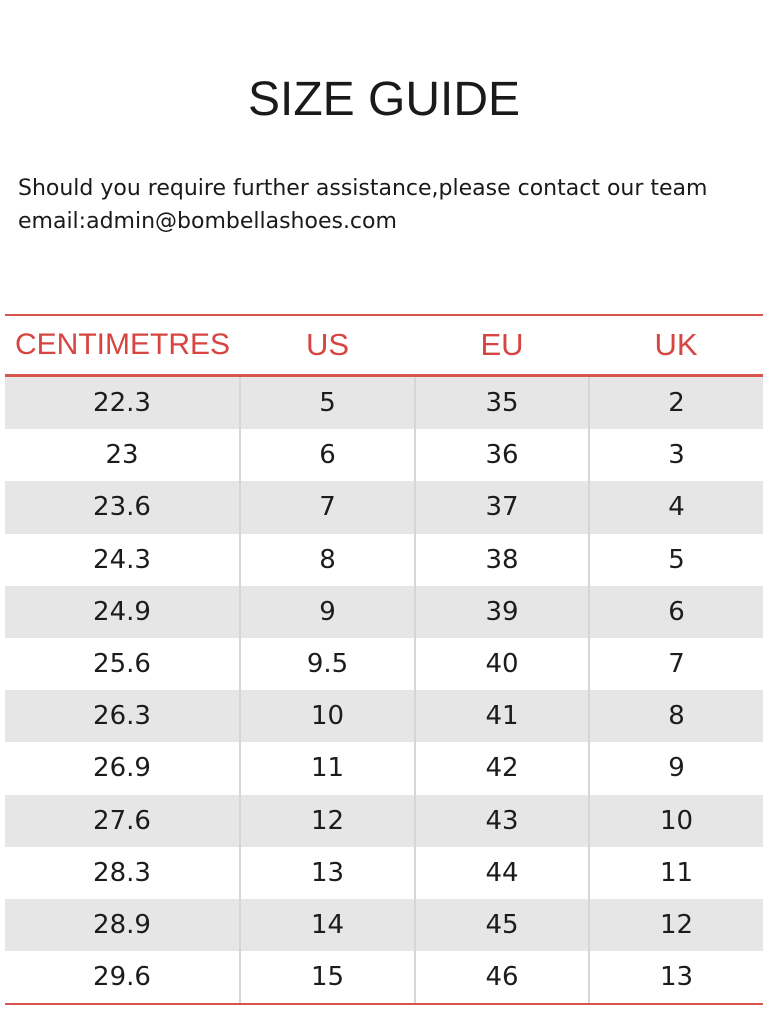  I want to click on cm-cell: 26.9, so click(122, 768).